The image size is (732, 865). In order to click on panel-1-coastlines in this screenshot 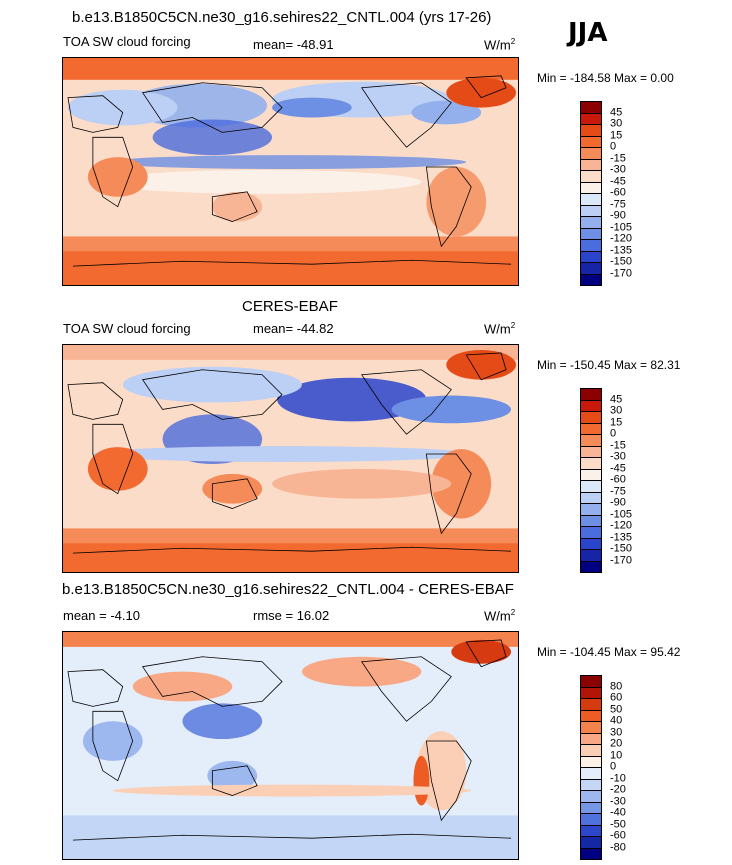, I will do `click(289, 171)`.